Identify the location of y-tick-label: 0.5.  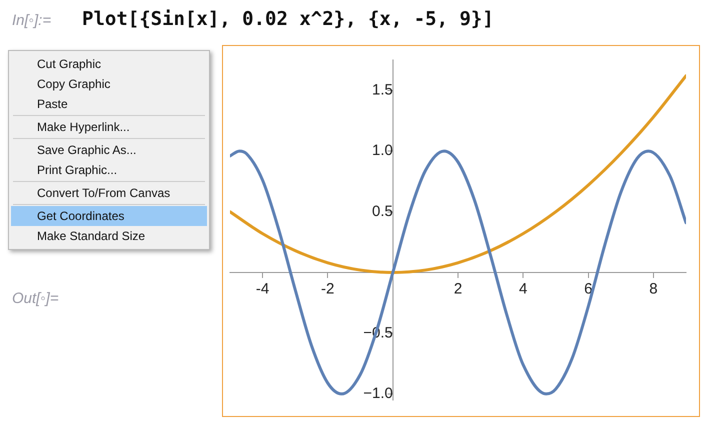
(382, 211).